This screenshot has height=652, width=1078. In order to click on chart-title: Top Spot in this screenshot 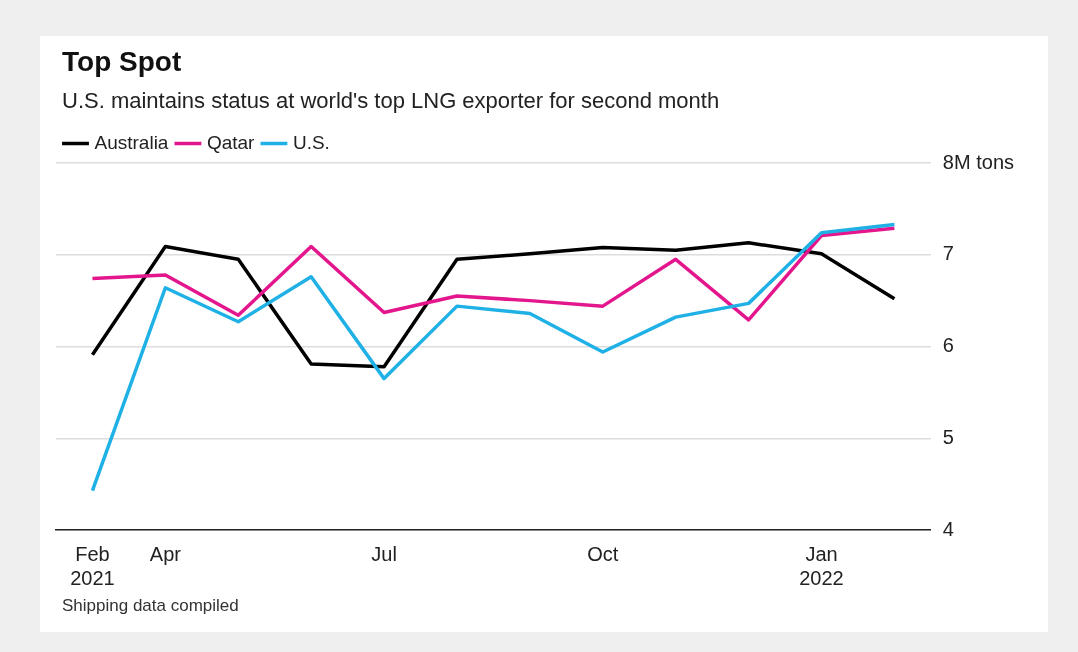, I will do `click(122, 62)`.